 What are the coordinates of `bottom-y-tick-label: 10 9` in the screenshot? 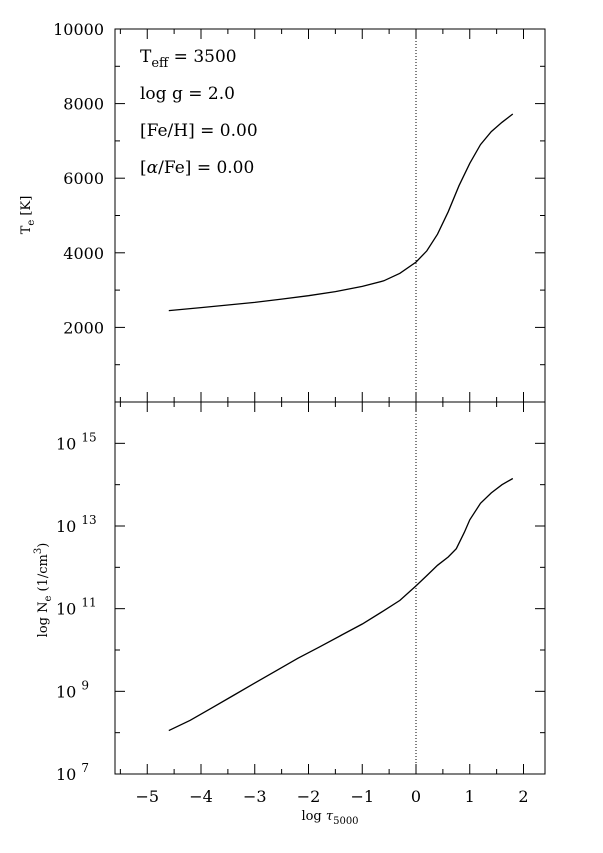 It's located at (72, 689).